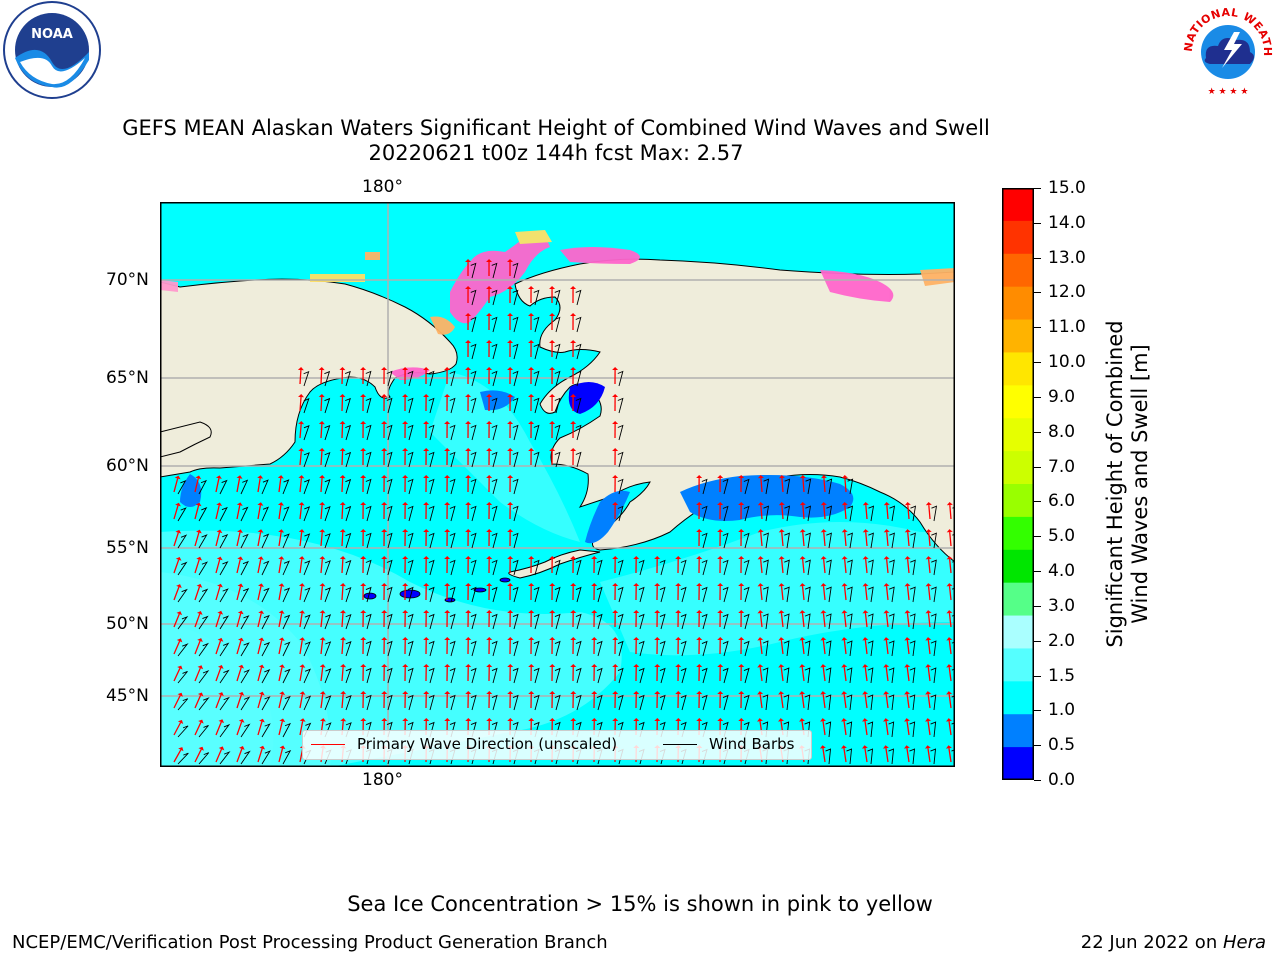  I want to click on colorbar-swatch, so click(1018, 566).